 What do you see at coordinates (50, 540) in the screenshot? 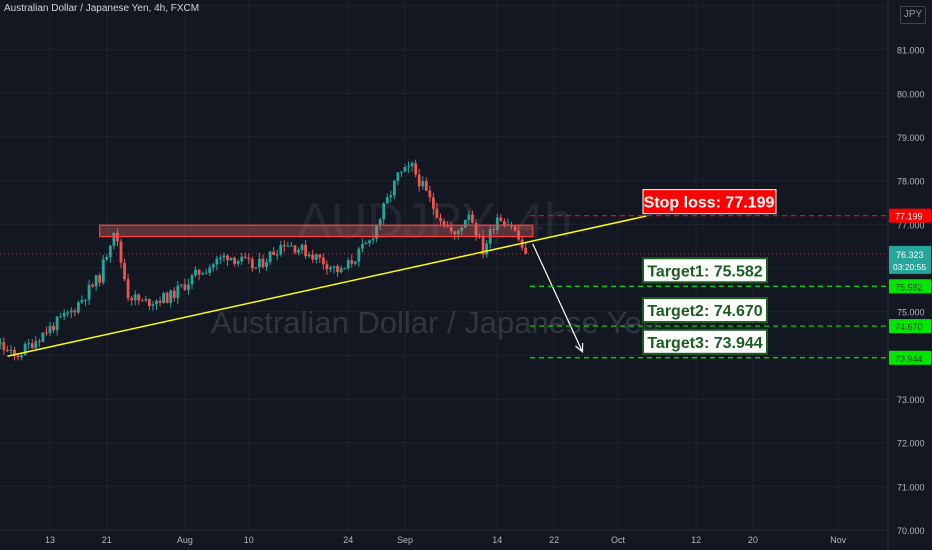
I see `x-tick-label: 13` at bounding box center [50, 540].